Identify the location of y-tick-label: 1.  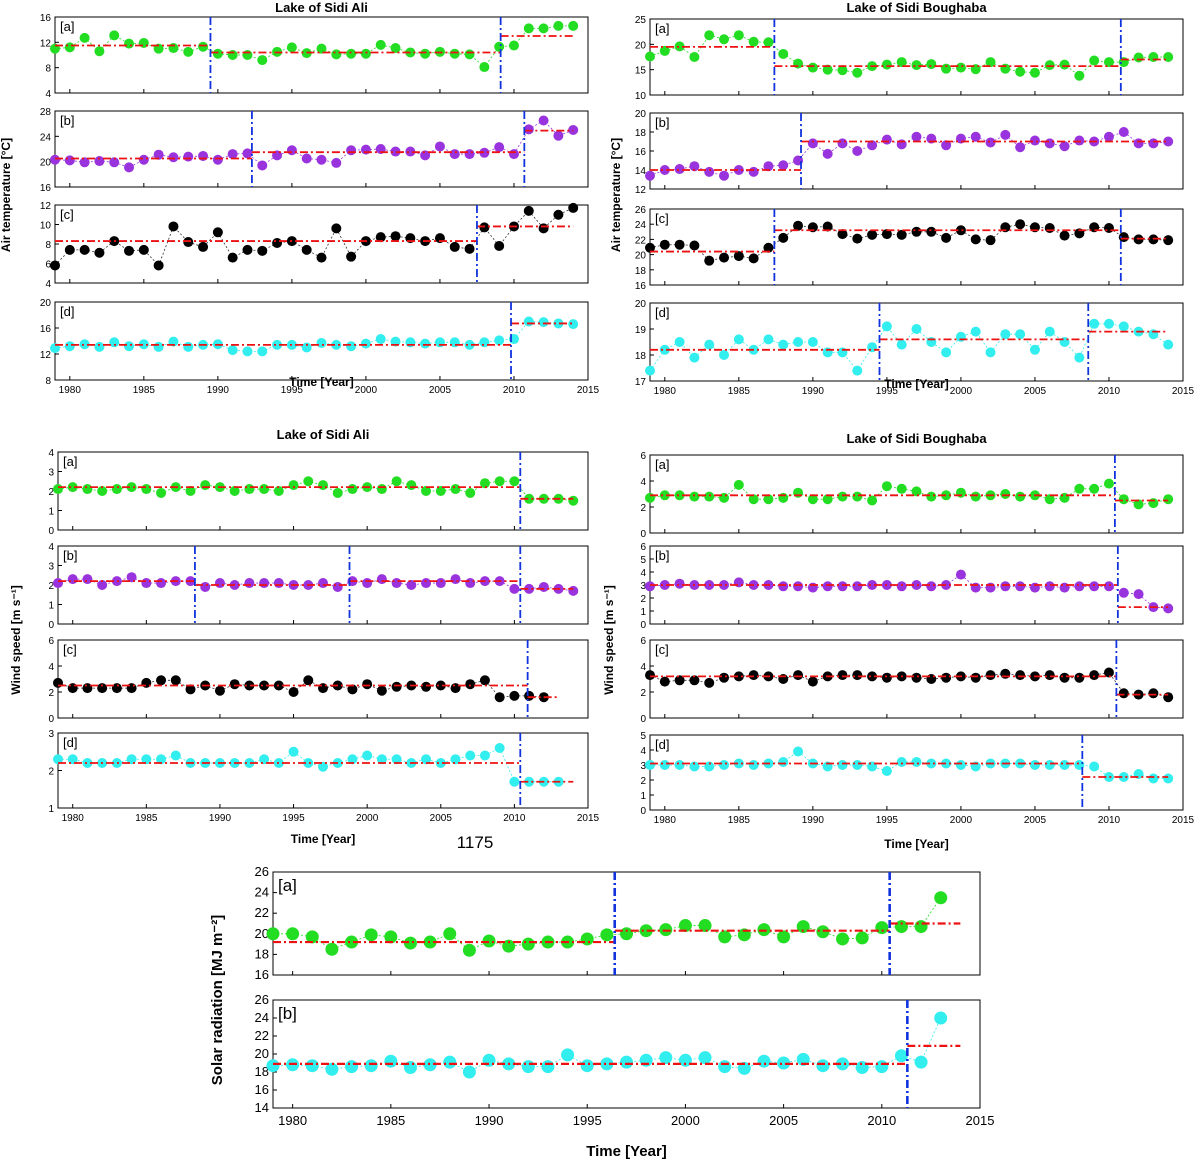
(51, 606).